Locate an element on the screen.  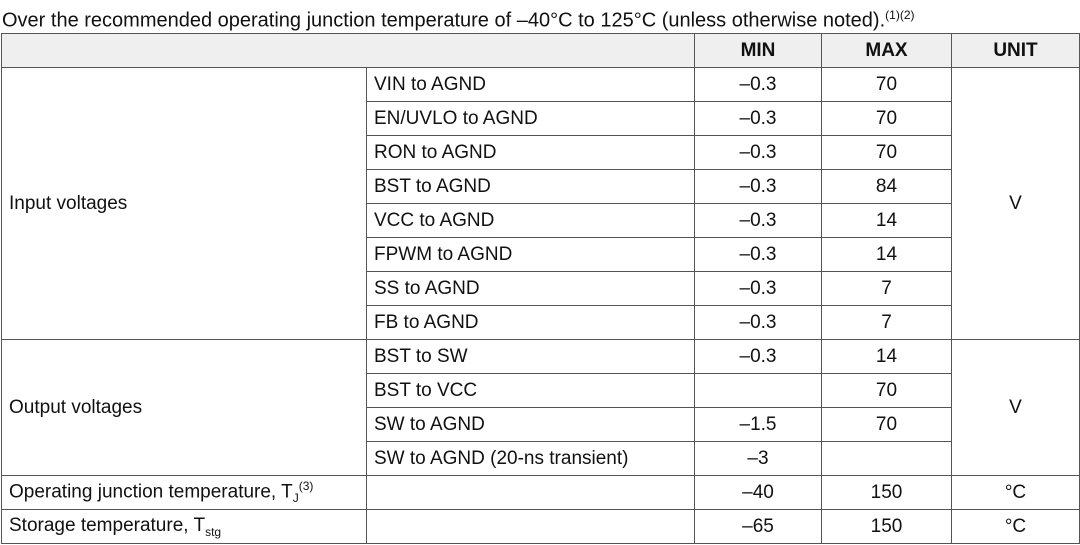
table-row: BST to AGND –0.3 84 is located at coordinates (541, 186).